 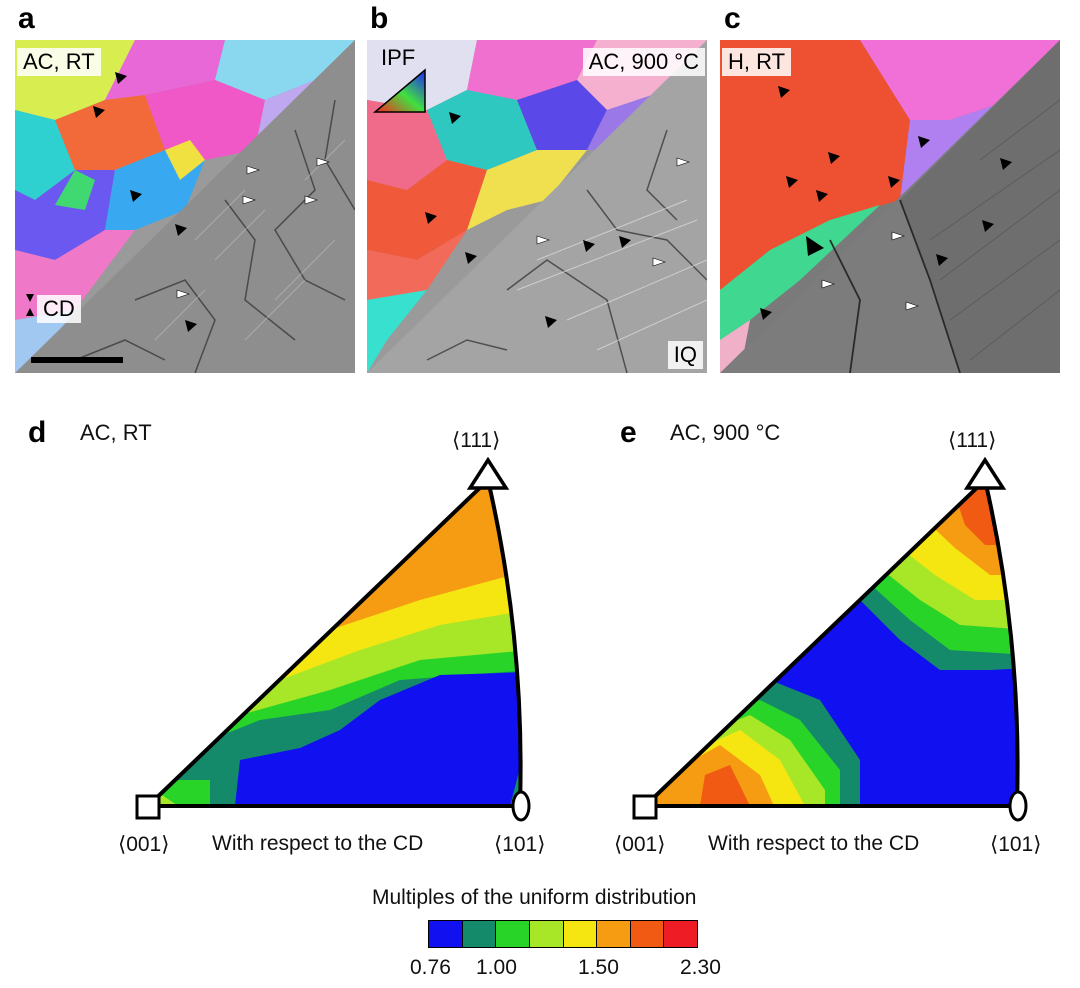 What do you see at coordinates (685, 354) in the screenshot?
I see `iq-label: IQ` at bounding box center [685, 354].